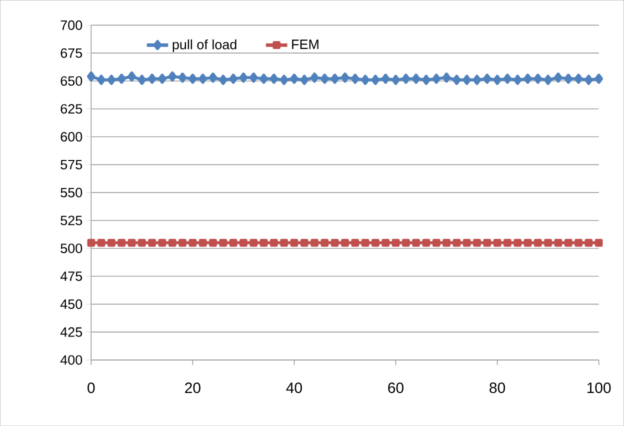 This screenshot has width=624, height=426. I want to click on y-tick-label: 675, so click(71, 53).